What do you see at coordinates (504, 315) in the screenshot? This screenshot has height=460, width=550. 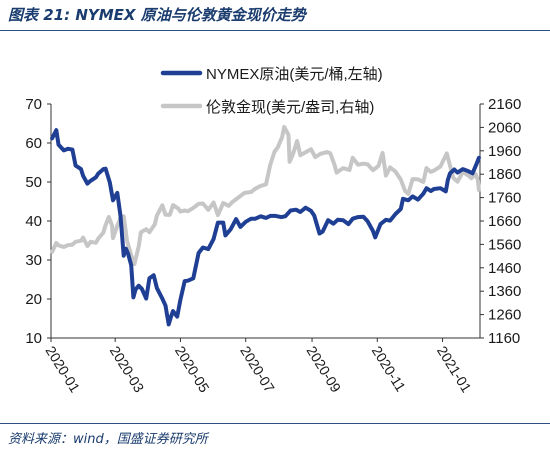 I see `y-right-tick-label: 1260` at bounding box center [504, 315].